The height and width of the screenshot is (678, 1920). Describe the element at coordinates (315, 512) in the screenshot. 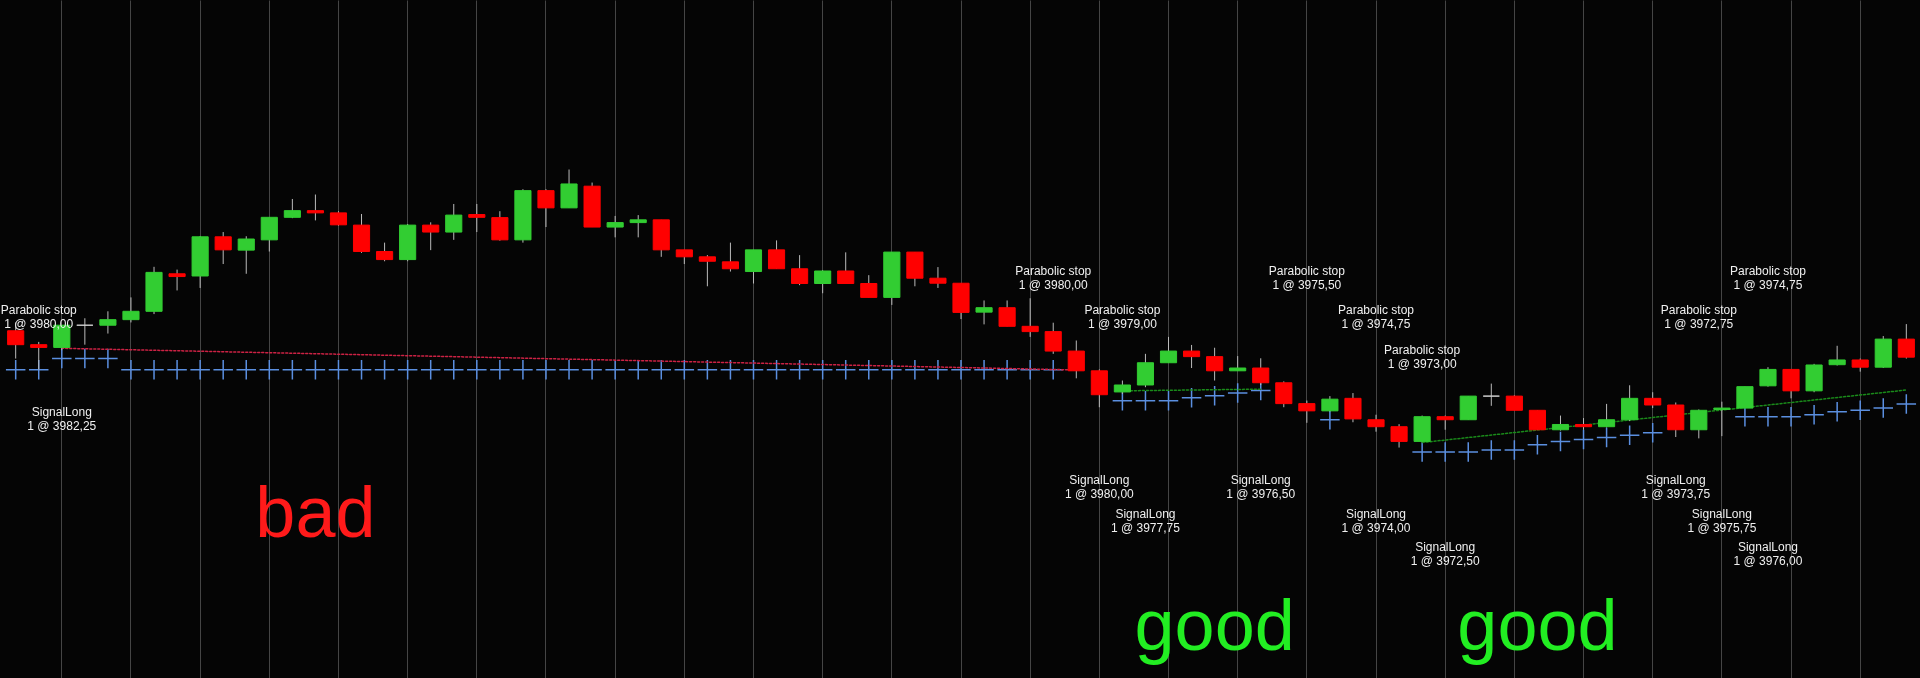

I see `text: bad` at that location.